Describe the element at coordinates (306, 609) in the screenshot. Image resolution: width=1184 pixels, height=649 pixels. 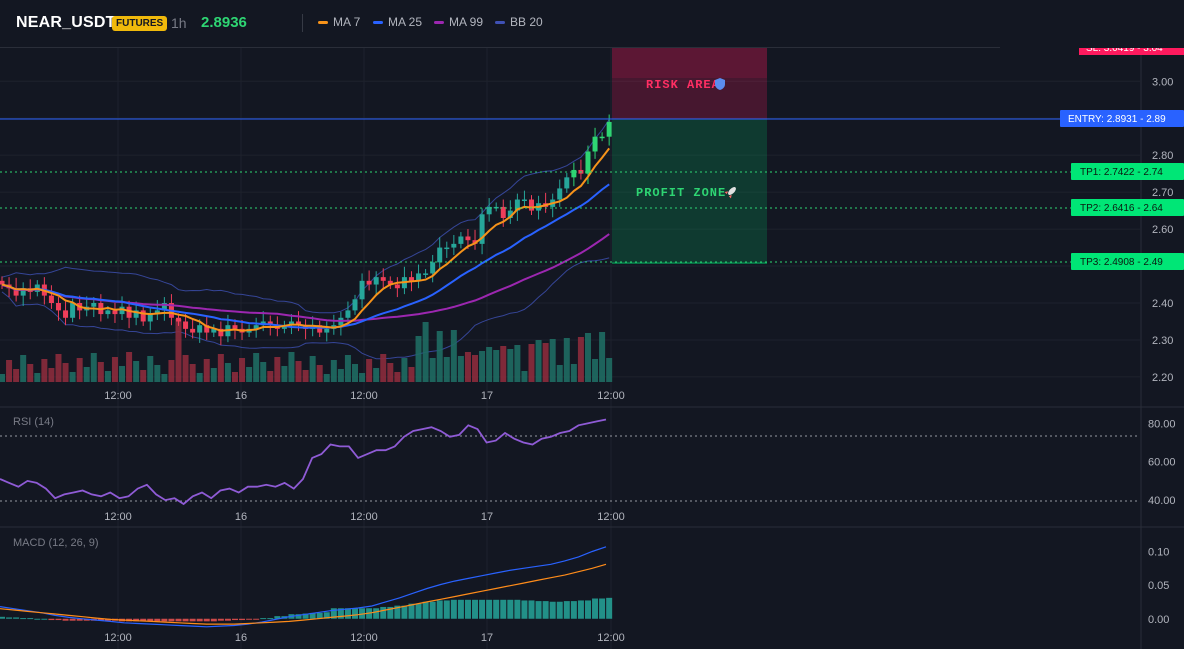
I see `macd-histogram` at that location.